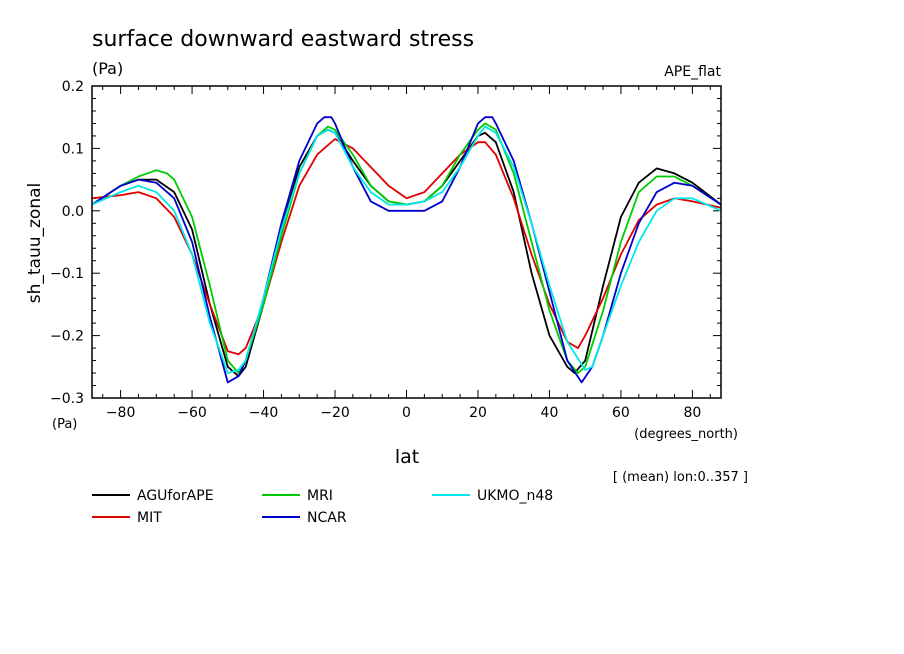 The width and height of the screenshot is (904, 654). I want to click on legend-label: UKMO_n48, so click(515, 496).